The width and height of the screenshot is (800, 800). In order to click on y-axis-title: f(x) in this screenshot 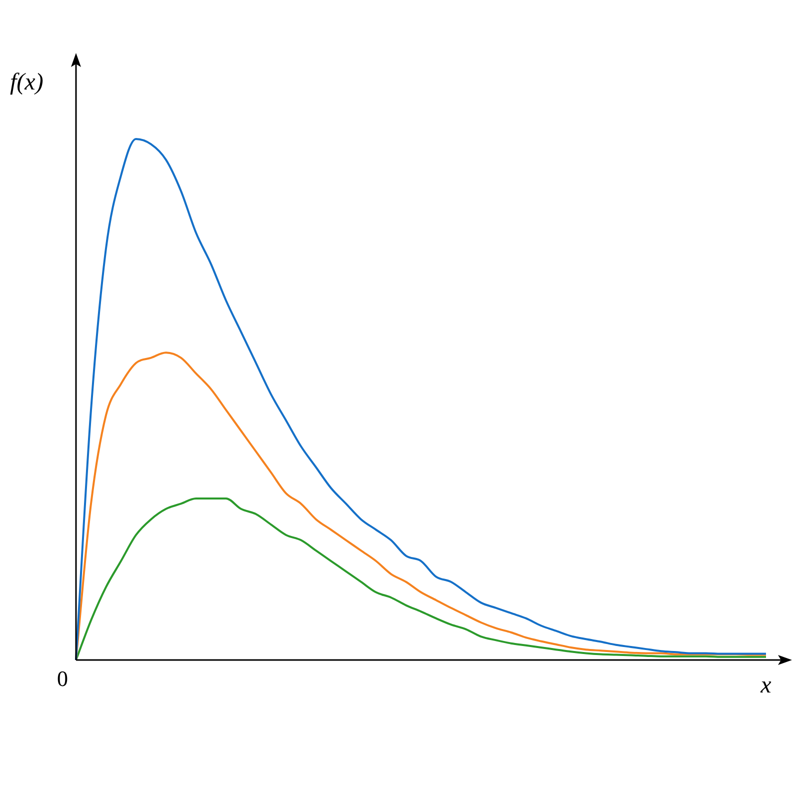, I will do `click(27, 82)`.